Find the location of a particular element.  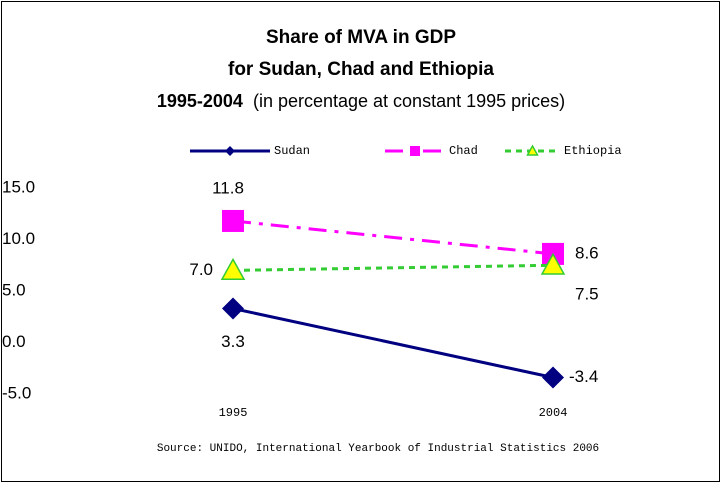

x-tick-label: 1995 is located at coordinates (233, 413).